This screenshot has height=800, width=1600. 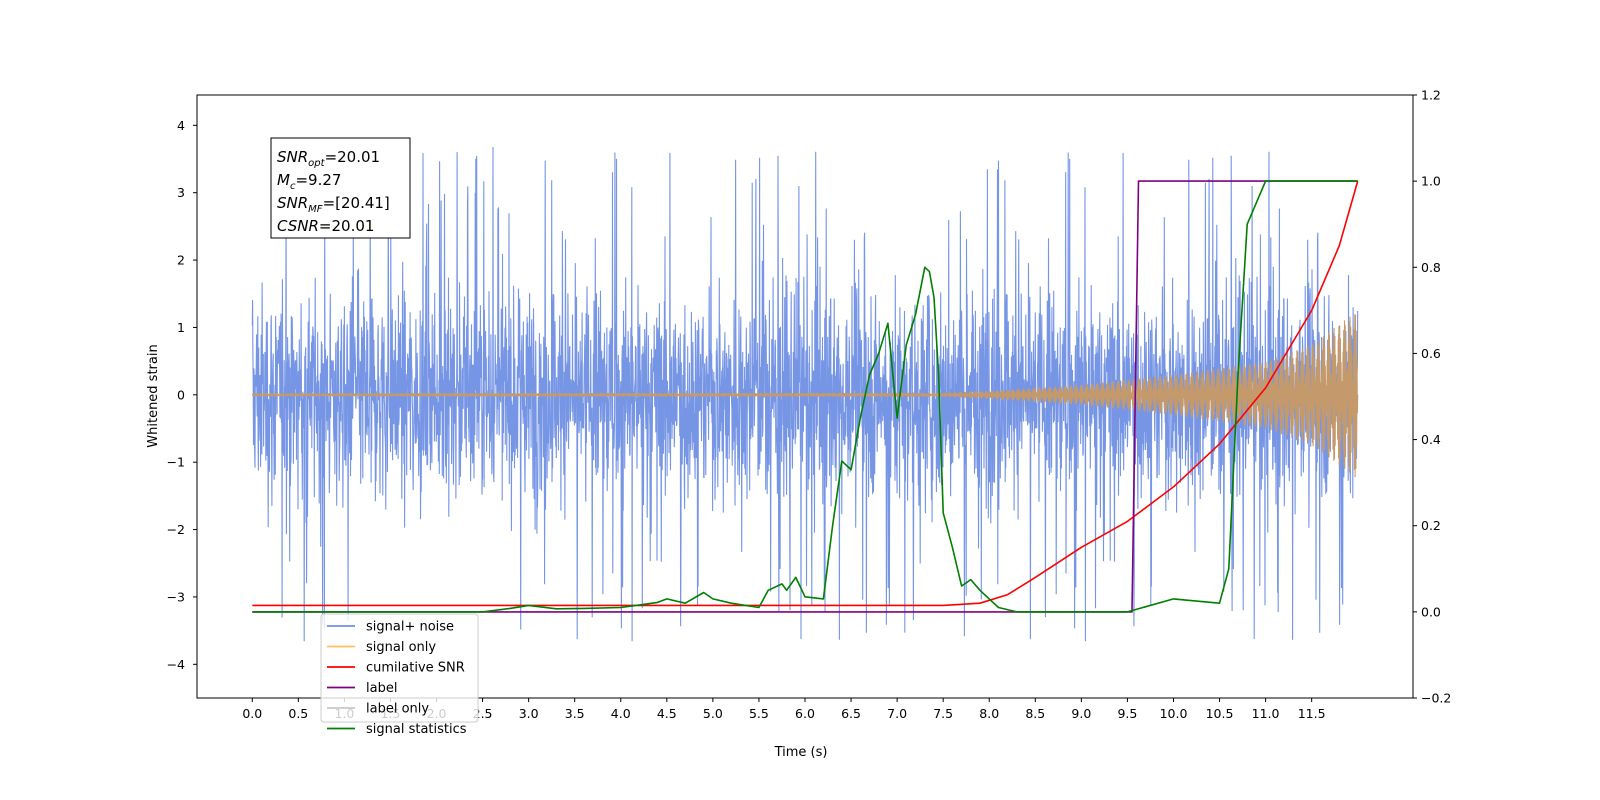 What do you see at coordinates (401, 647) in the screenshot?
I see `legend-label: signal only` at bounding box center [401, 647].